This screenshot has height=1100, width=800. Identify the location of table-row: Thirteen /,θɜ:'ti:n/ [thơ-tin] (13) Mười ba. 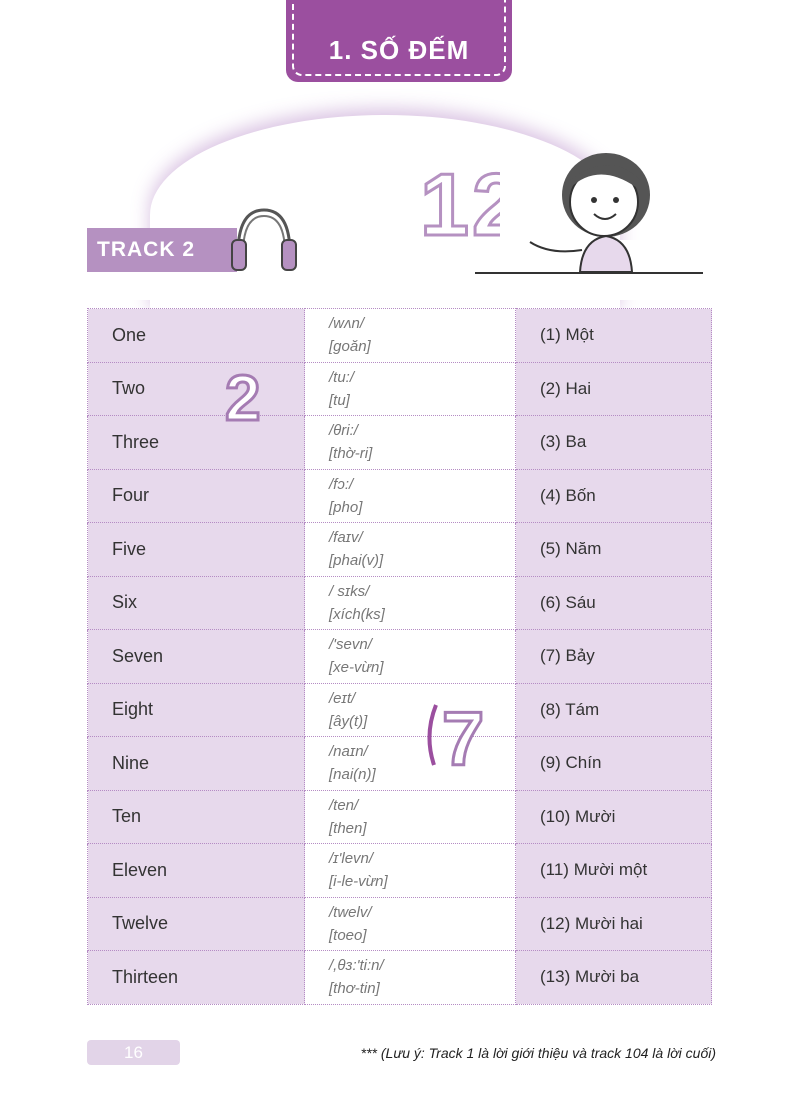
(399, 977).